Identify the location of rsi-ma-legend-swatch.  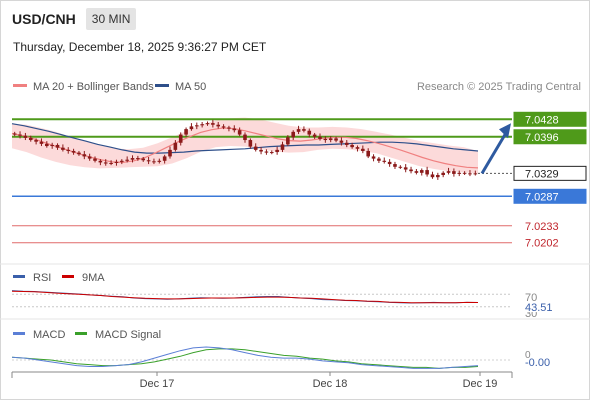
(68, 276).